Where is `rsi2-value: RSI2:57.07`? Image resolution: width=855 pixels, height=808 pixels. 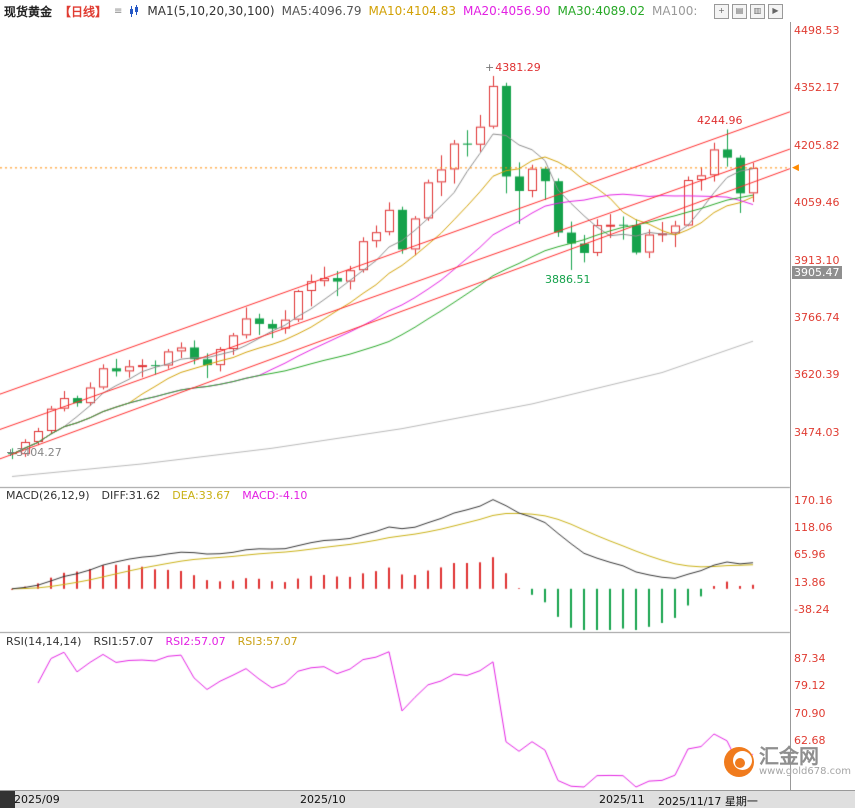
rsi2-value: RSI2:57.07 is located at coordinates (195, 641).